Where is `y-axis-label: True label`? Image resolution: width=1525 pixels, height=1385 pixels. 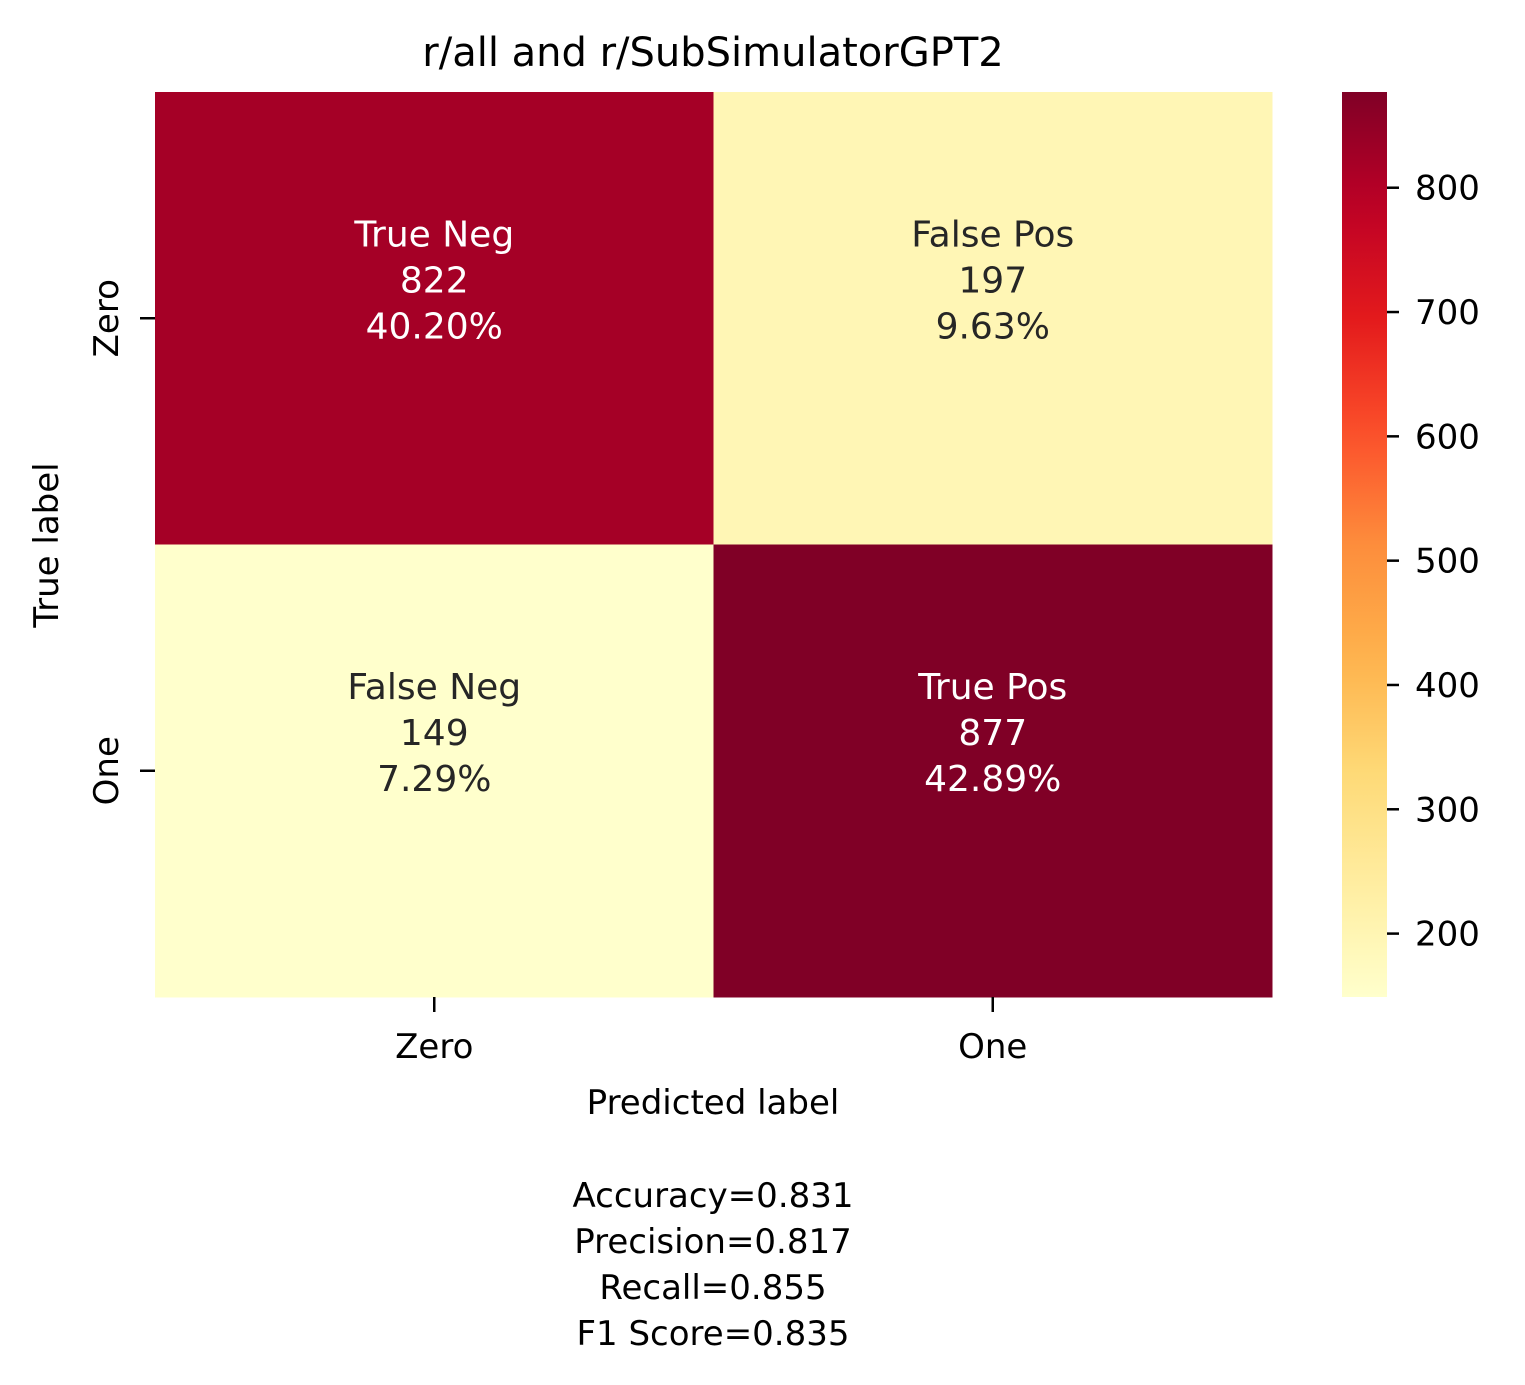
y-axis-label: True label is located at coordinates (47, 545).